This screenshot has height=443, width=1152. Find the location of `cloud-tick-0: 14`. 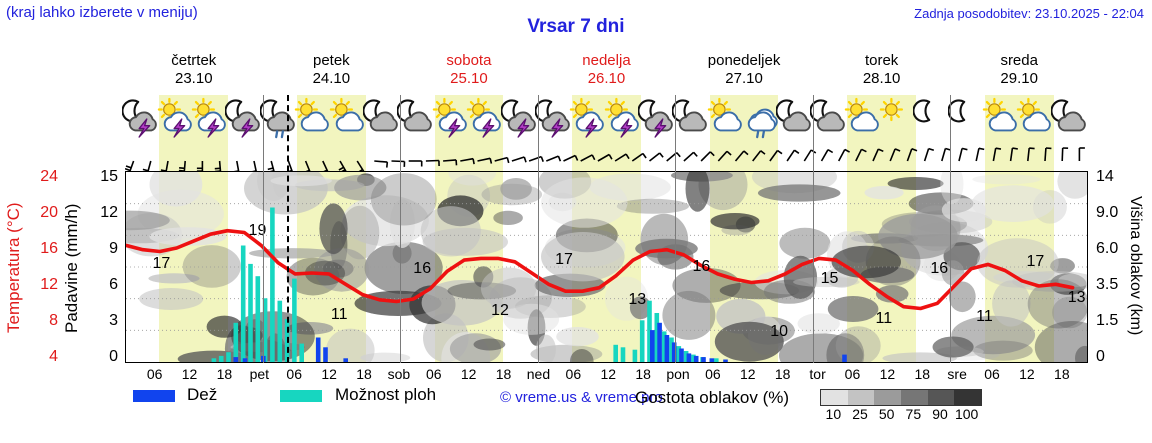

cloud-tick-0: 14 is located at coordinates (1105, 176).